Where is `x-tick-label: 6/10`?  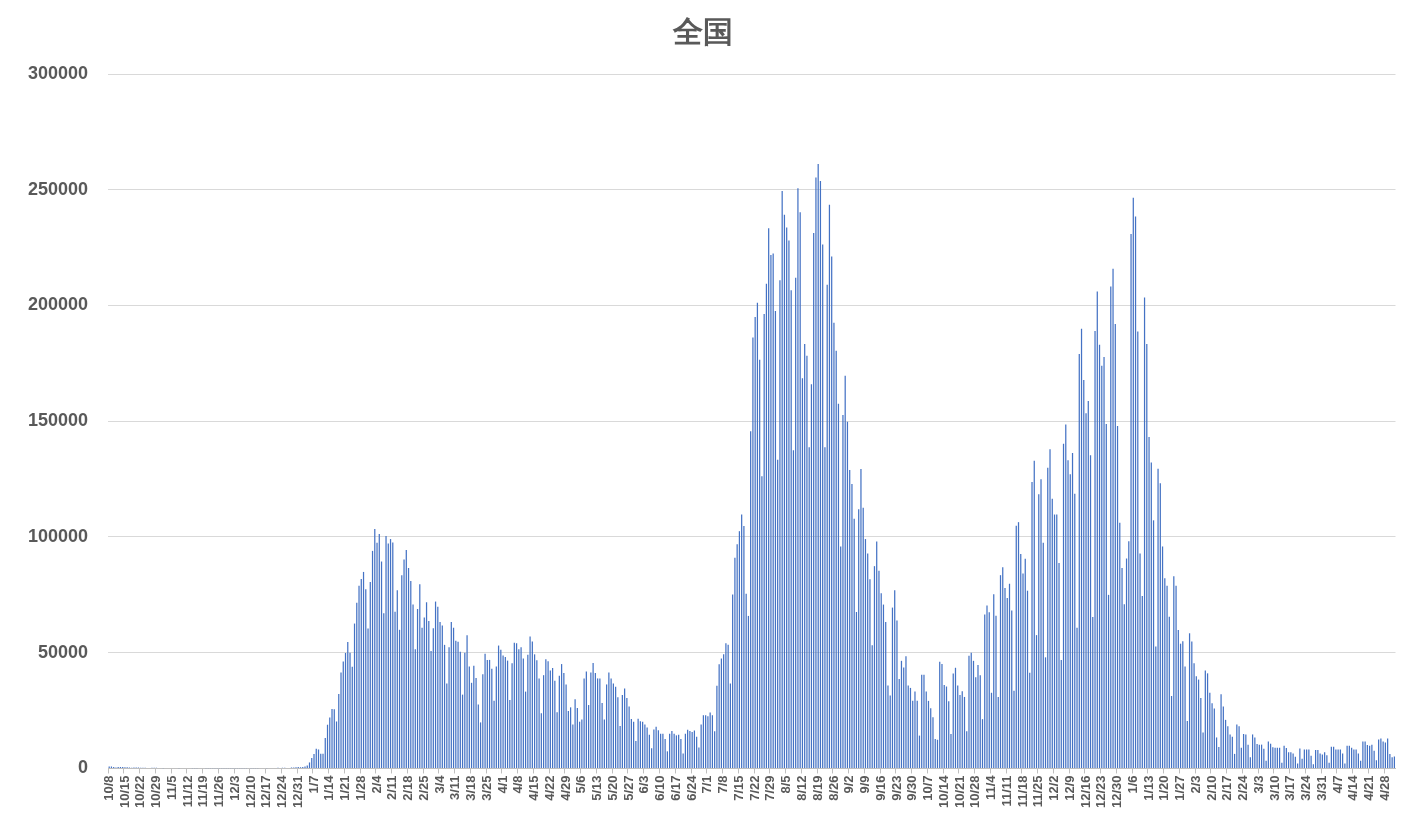 x-tick-label: 6/10 is located at coordinates (660, 788).